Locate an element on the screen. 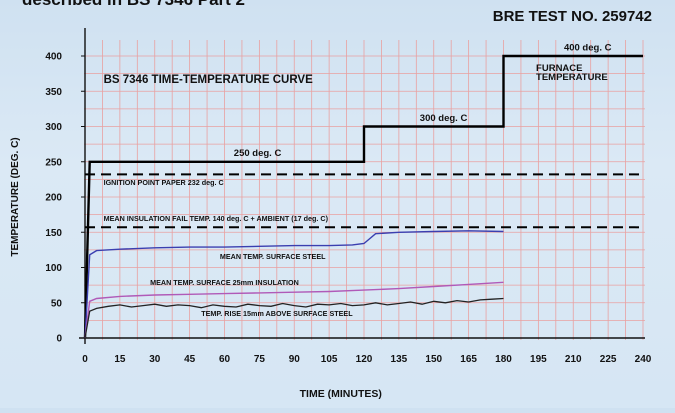 The height and width of the screenshot is (413, 675). chart-title: BS 7346 TIME-TEMPERATURE CURVE is located at coordinates (208, 80).